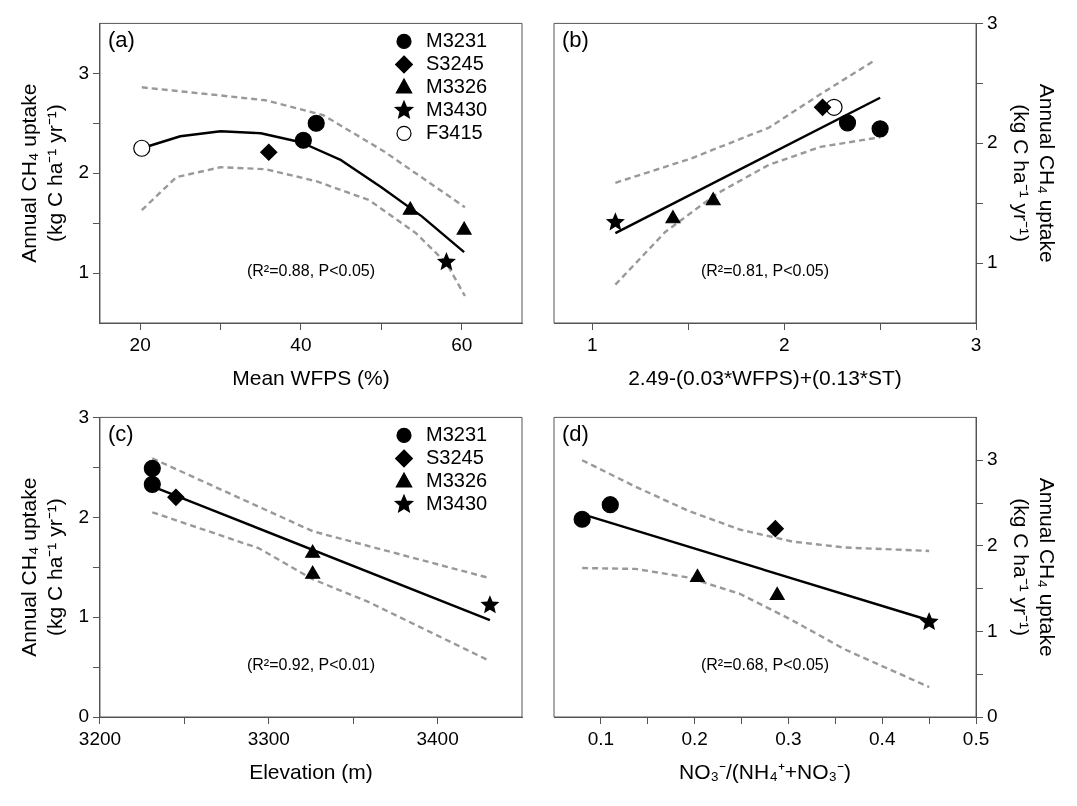 Image resolution: width=1077 pixels, height=806 pixels. Describe the element at coordinates (454, 131) in the screenshot. I see `legend-label: F3415` at that location.